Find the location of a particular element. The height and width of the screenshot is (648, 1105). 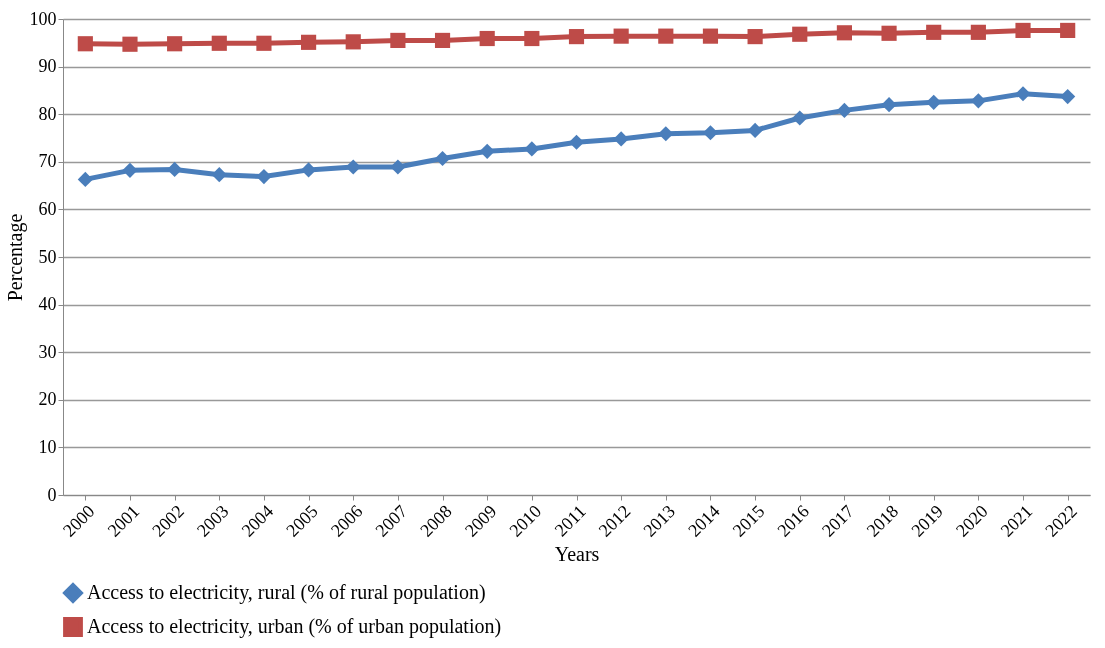

y-axis-title: Percentage is located at coordinates (15, 257).